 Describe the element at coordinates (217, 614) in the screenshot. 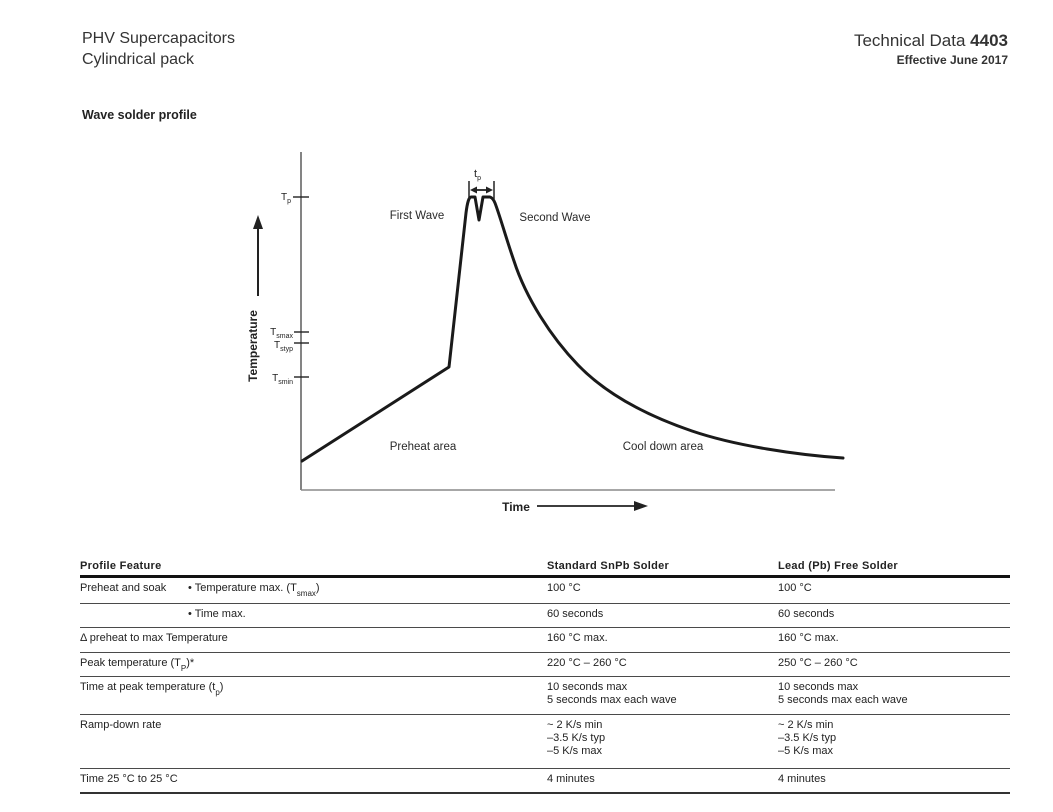

I see `feature-bullet-cell: • Time max.` at that location.